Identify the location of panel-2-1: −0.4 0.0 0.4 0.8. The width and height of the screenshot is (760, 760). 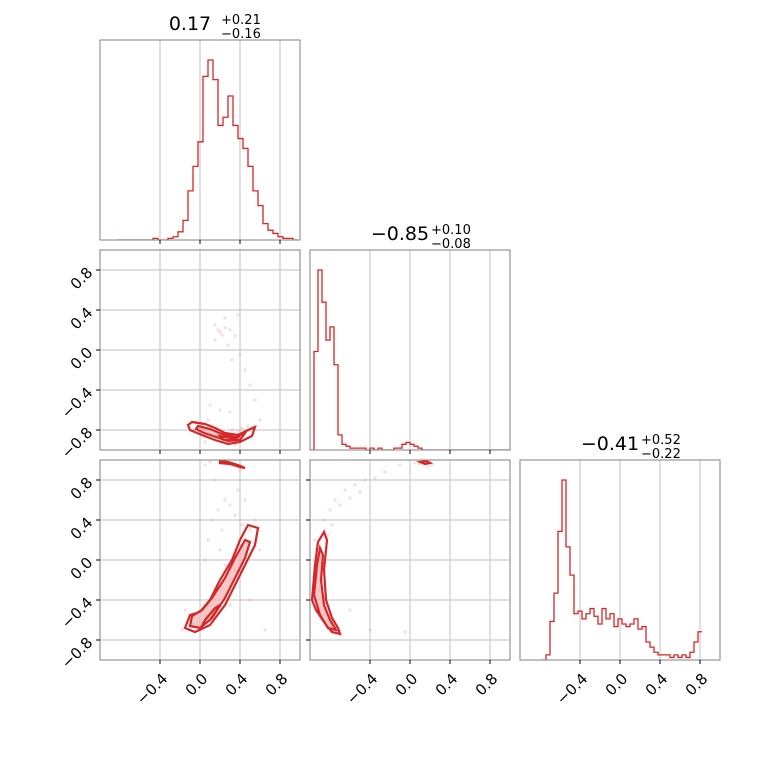
(408, 583).